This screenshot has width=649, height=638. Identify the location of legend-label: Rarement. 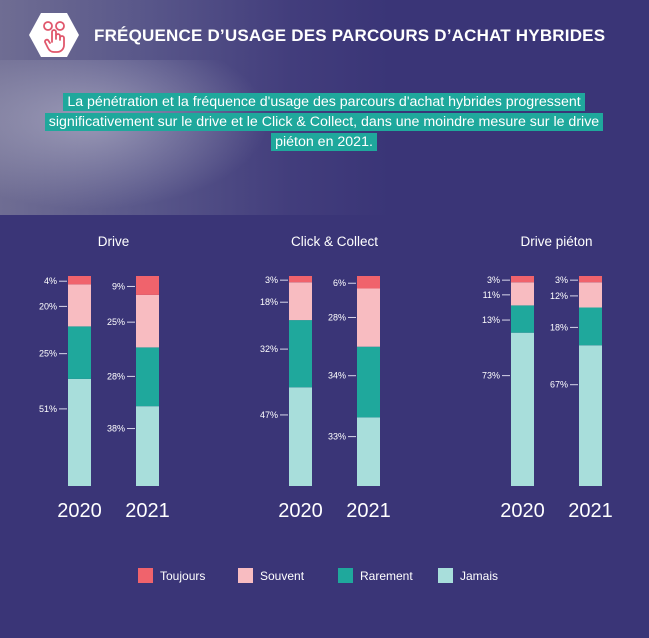
(386, 575).